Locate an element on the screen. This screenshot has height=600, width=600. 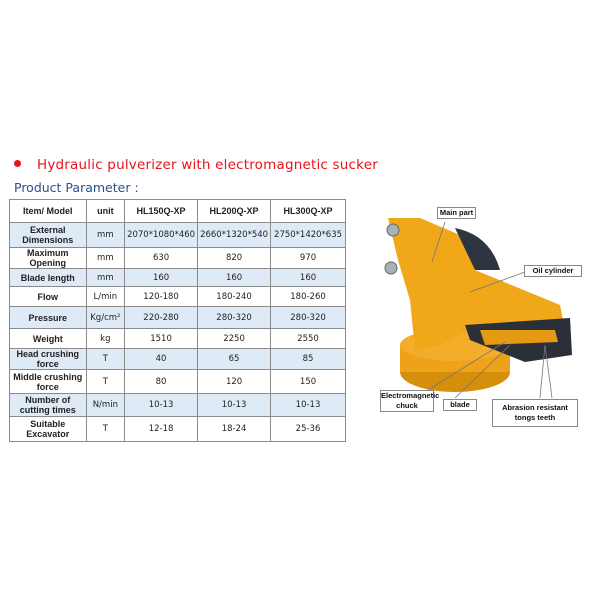
table-cell: 85 is located at coordinates (308, 359).